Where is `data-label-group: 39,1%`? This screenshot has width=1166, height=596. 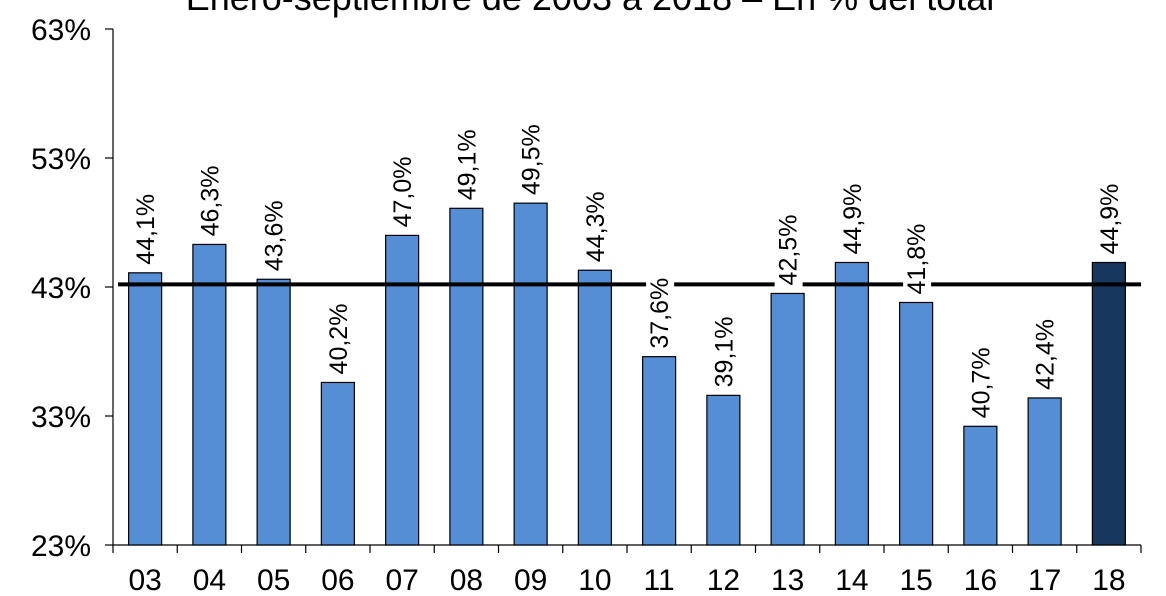 data-label-group: 39,1% is located at coordinates (724, 352).